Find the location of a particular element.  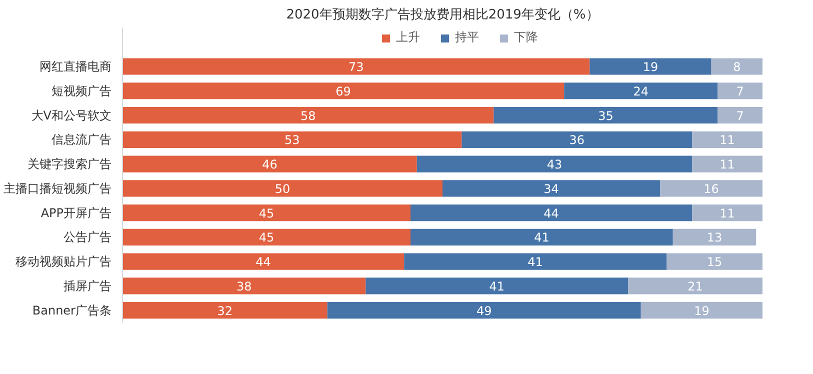

y-tick-label: 大V和公号软文 is located at coordinates (71, 115).